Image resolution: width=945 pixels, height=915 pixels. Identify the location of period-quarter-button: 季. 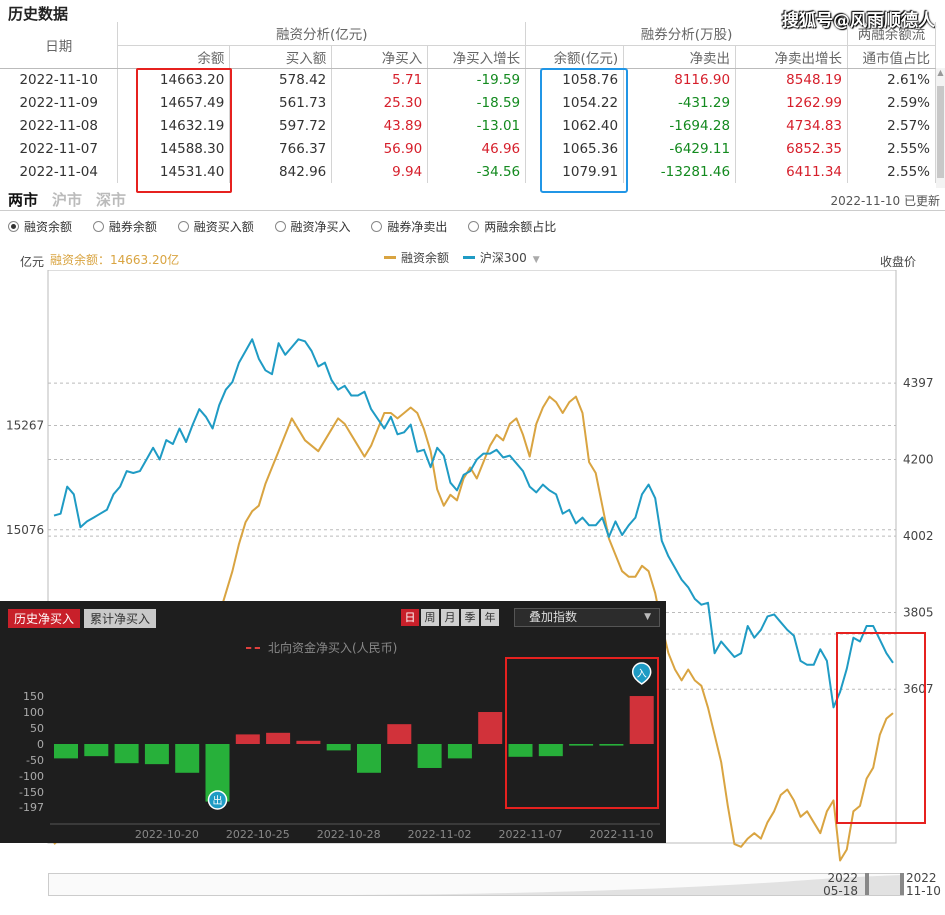
(470, 617).